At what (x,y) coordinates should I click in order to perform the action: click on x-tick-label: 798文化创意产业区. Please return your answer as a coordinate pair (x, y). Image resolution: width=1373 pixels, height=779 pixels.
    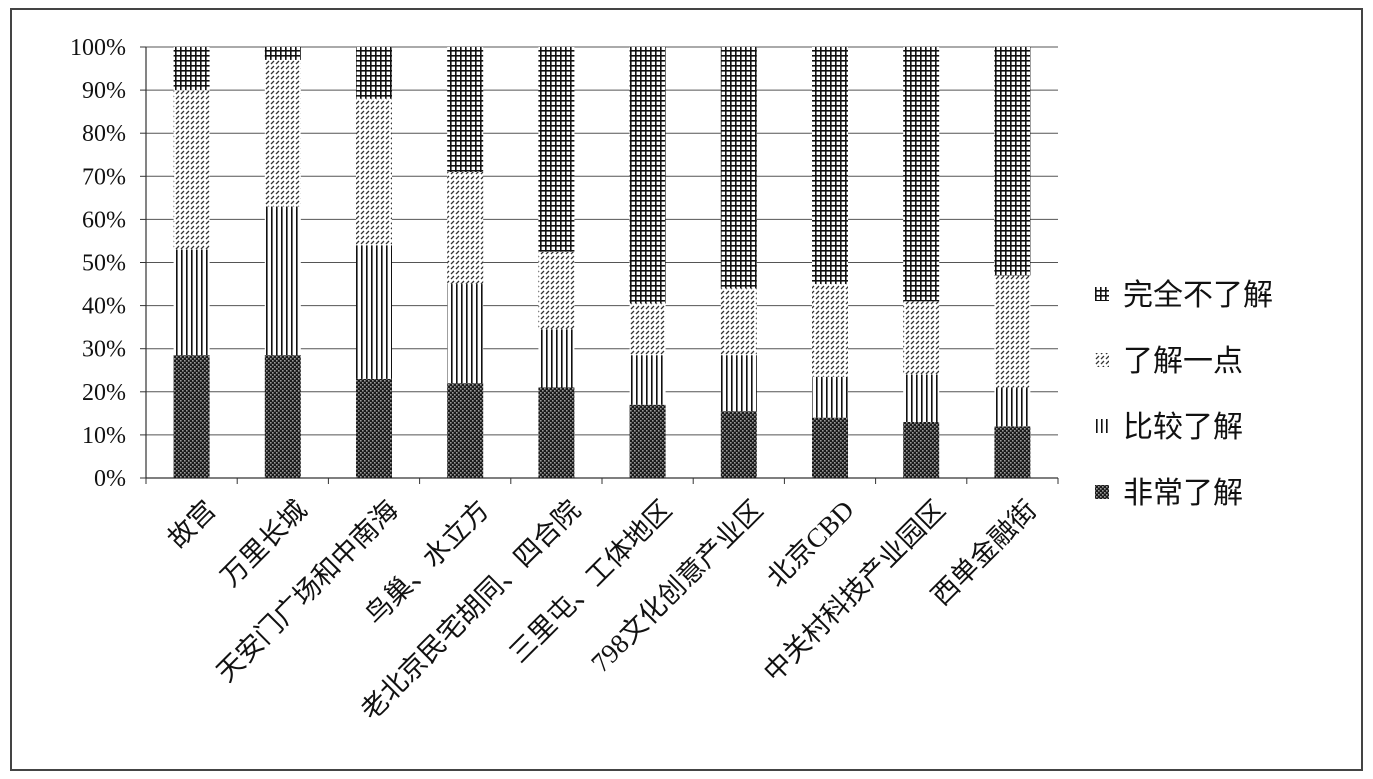
    Looking at the image, I should click on (676, 586).